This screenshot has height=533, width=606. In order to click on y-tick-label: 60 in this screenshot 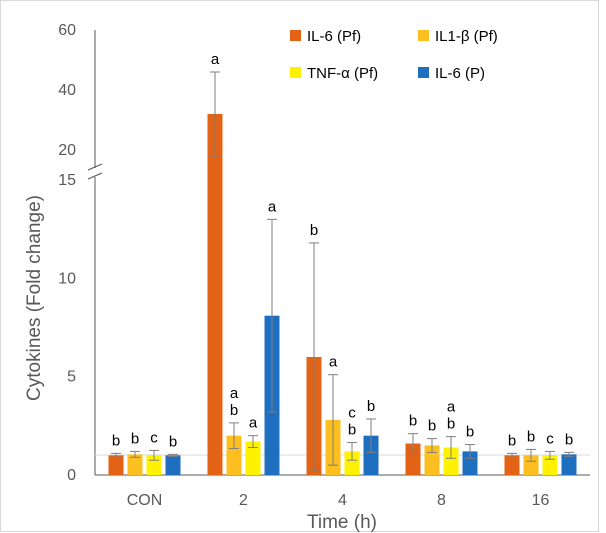, I will do `click(67, 30)`.